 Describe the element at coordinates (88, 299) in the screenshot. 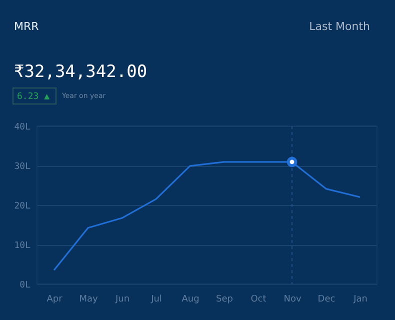

I see `x-tick-label: May` at that location.